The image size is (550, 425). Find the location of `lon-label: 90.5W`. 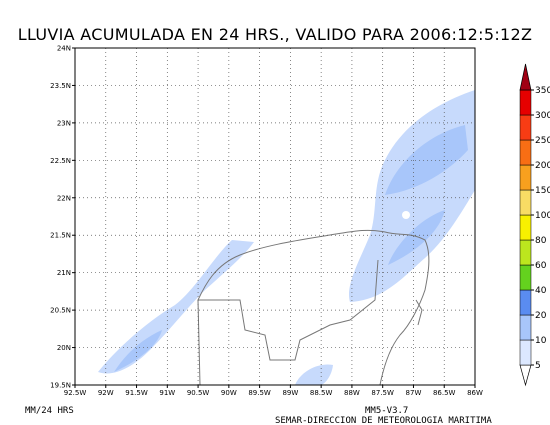

lon-label: 90.5W is located at coordinates (198, 393).